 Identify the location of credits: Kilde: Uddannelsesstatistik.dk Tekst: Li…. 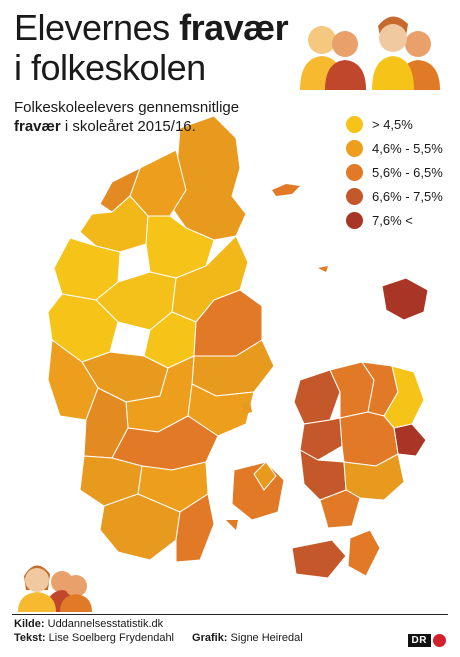
(158, 631).